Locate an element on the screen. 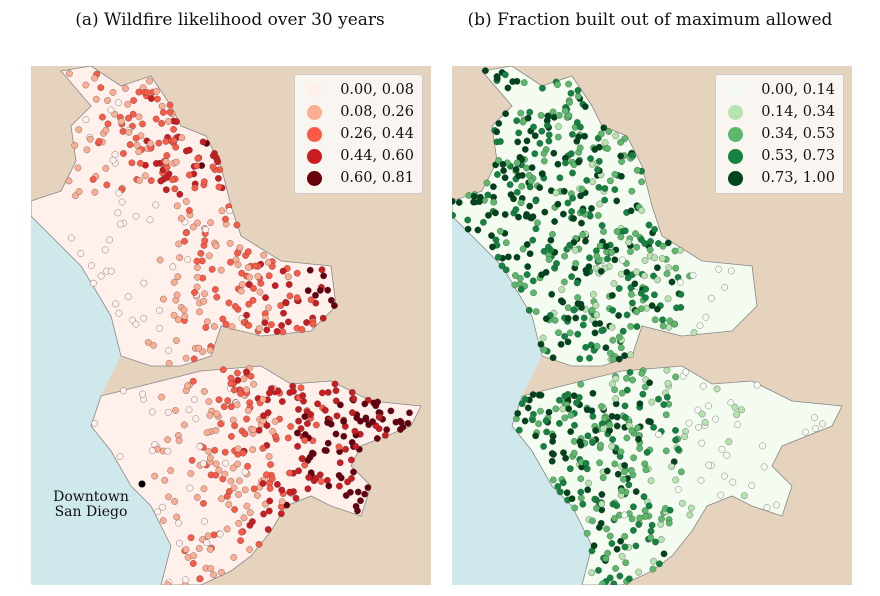  legend-label: 0.60, 0.81 is located at coordinates (377, 178).